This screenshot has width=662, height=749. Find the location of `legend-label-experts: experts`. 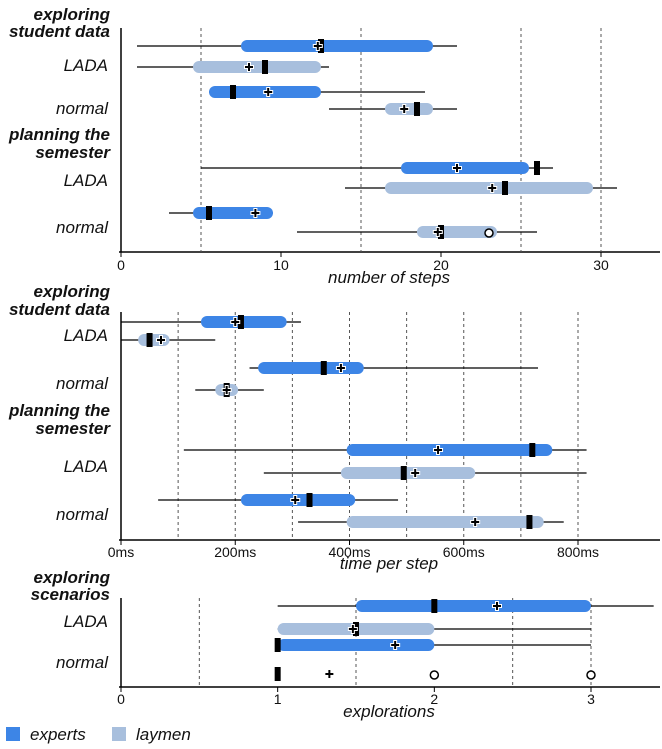

legend-label-experts: experts is located at coordinates (58, 734).